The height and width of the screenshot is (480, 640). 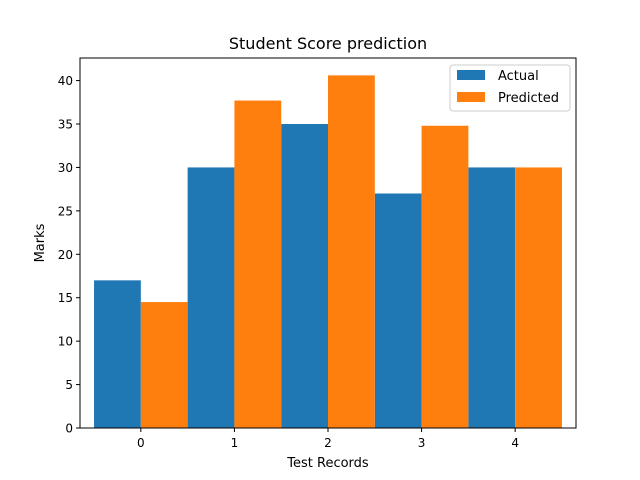 What do you see at coordinates (65, 81) in the screenshot?
I see `y-tick-label: 40` at bounding box center [65, 81].